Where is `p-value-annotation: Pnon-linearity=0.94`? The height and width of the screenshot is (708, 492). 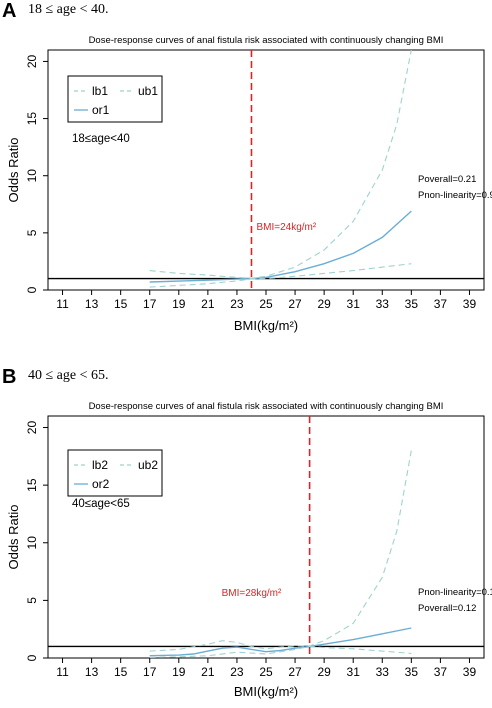
p-value-annotation: Pnon-linearity=0.94 is located at coordinates (455, 195).